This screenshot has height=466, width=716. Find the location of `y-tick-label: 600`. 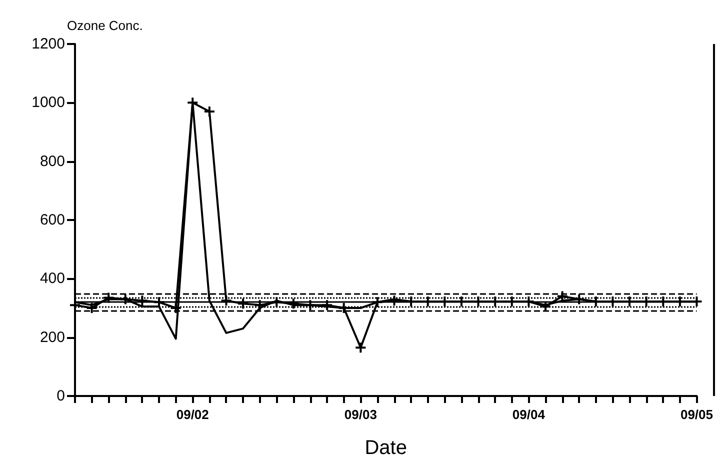

y-tick-label: 600 is located at coordinates (52, 220).